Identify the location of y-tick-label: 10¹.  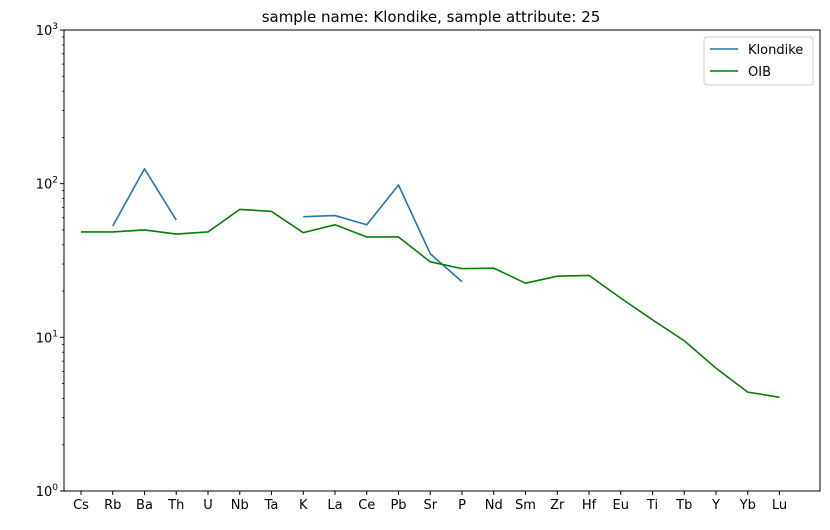
(47, 337).